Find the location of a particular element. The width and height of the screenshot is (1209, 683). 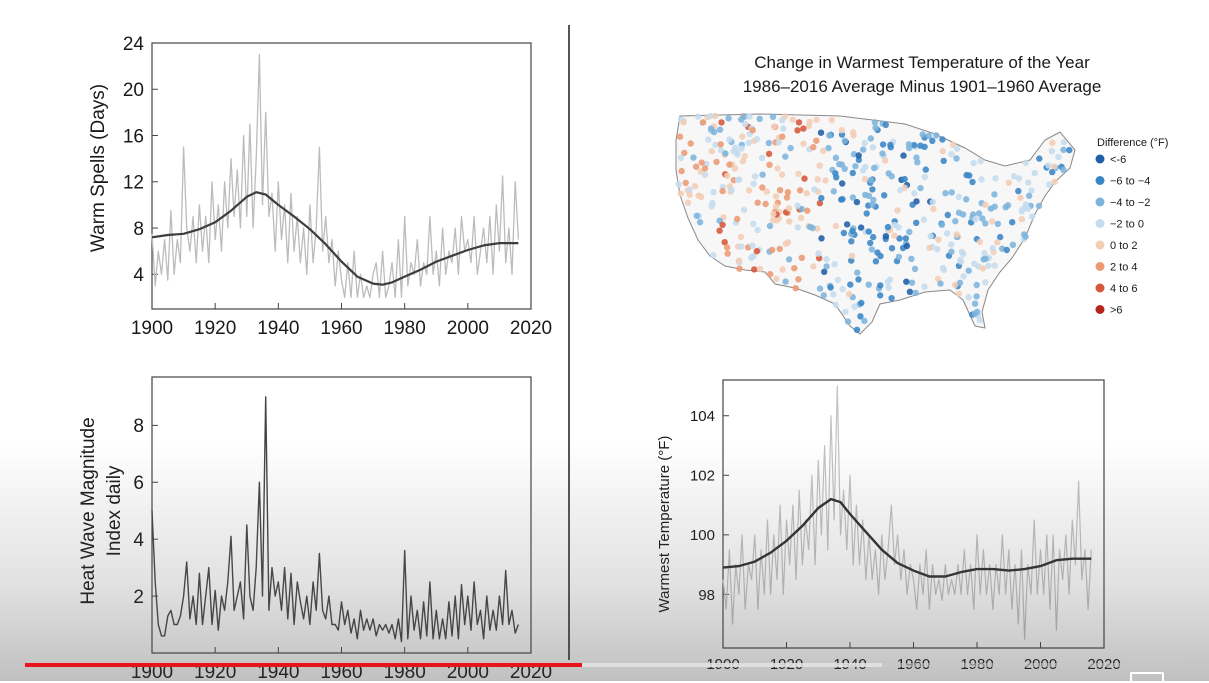

warm-spells-annual-line is located at coordinates (335, 176).